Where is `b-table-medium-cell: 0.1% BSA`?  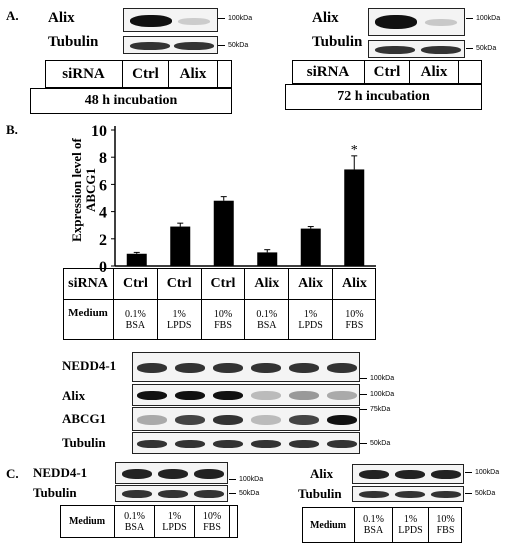
b-table-medium-cell: 0.1% BSA is located at coordinates (266, 320).